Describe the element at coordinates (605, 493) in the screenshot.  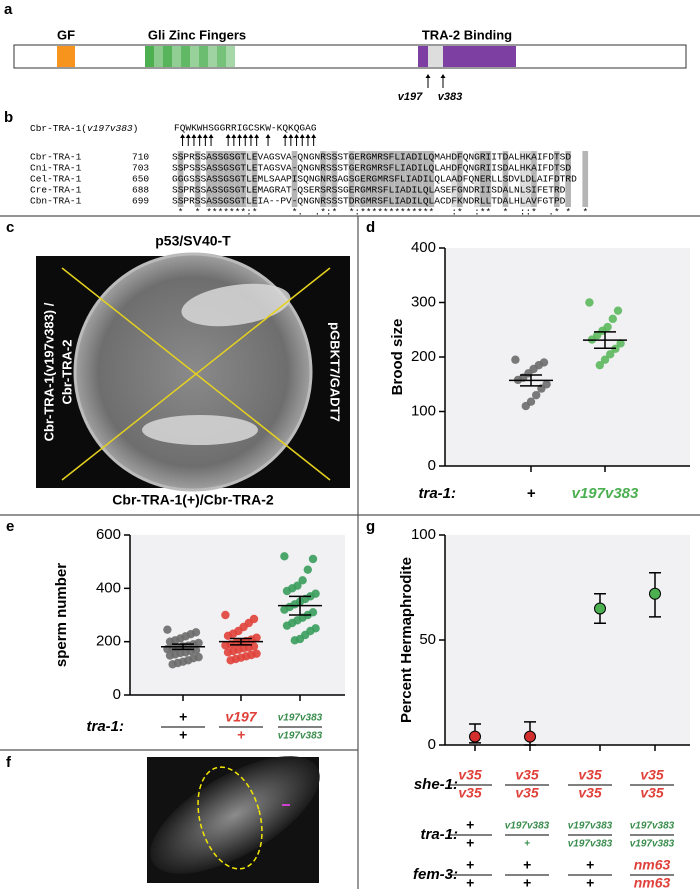
I see `x-tick-label: v197v383` at that location.